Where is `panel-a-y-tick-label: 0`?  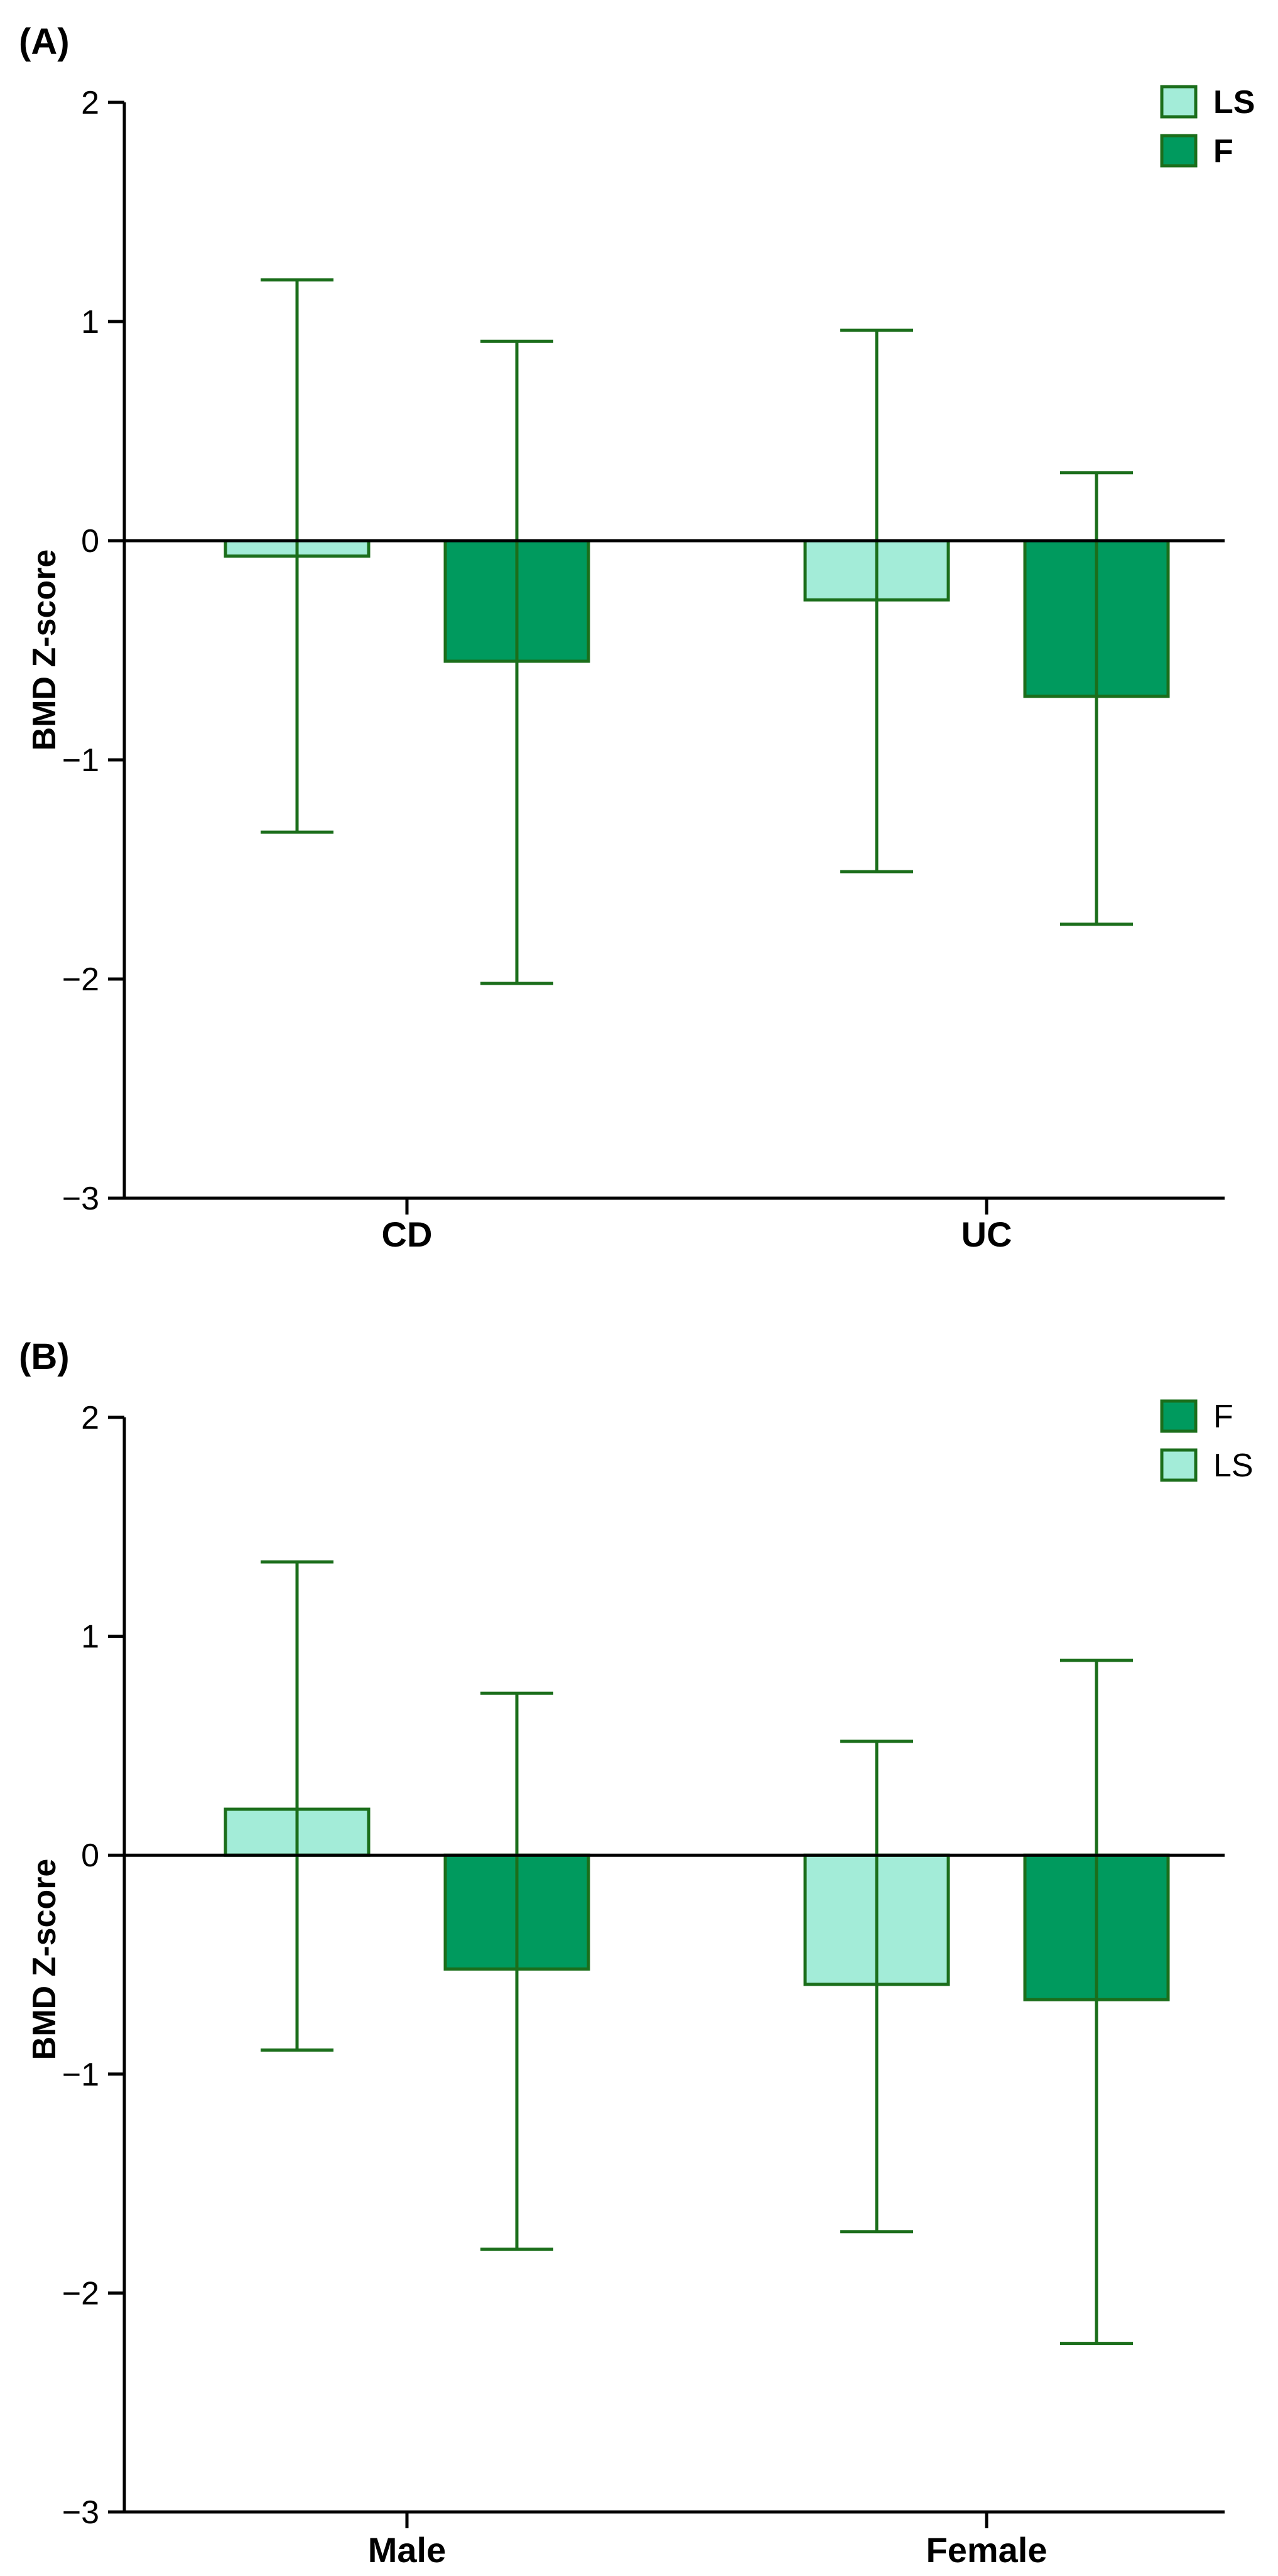
panel-a-y-tick-label: 0 is located at coordinates (90, 541).